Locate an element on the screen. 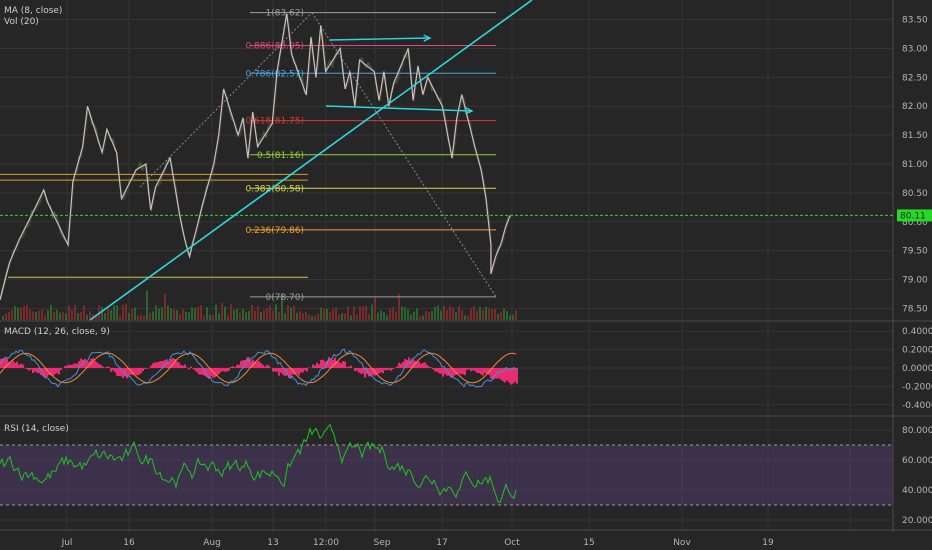 Image resolution: width=932 pixels, height=550 pixels. fib-level-label: 0(78.70) is located at coordinates (284, 298).